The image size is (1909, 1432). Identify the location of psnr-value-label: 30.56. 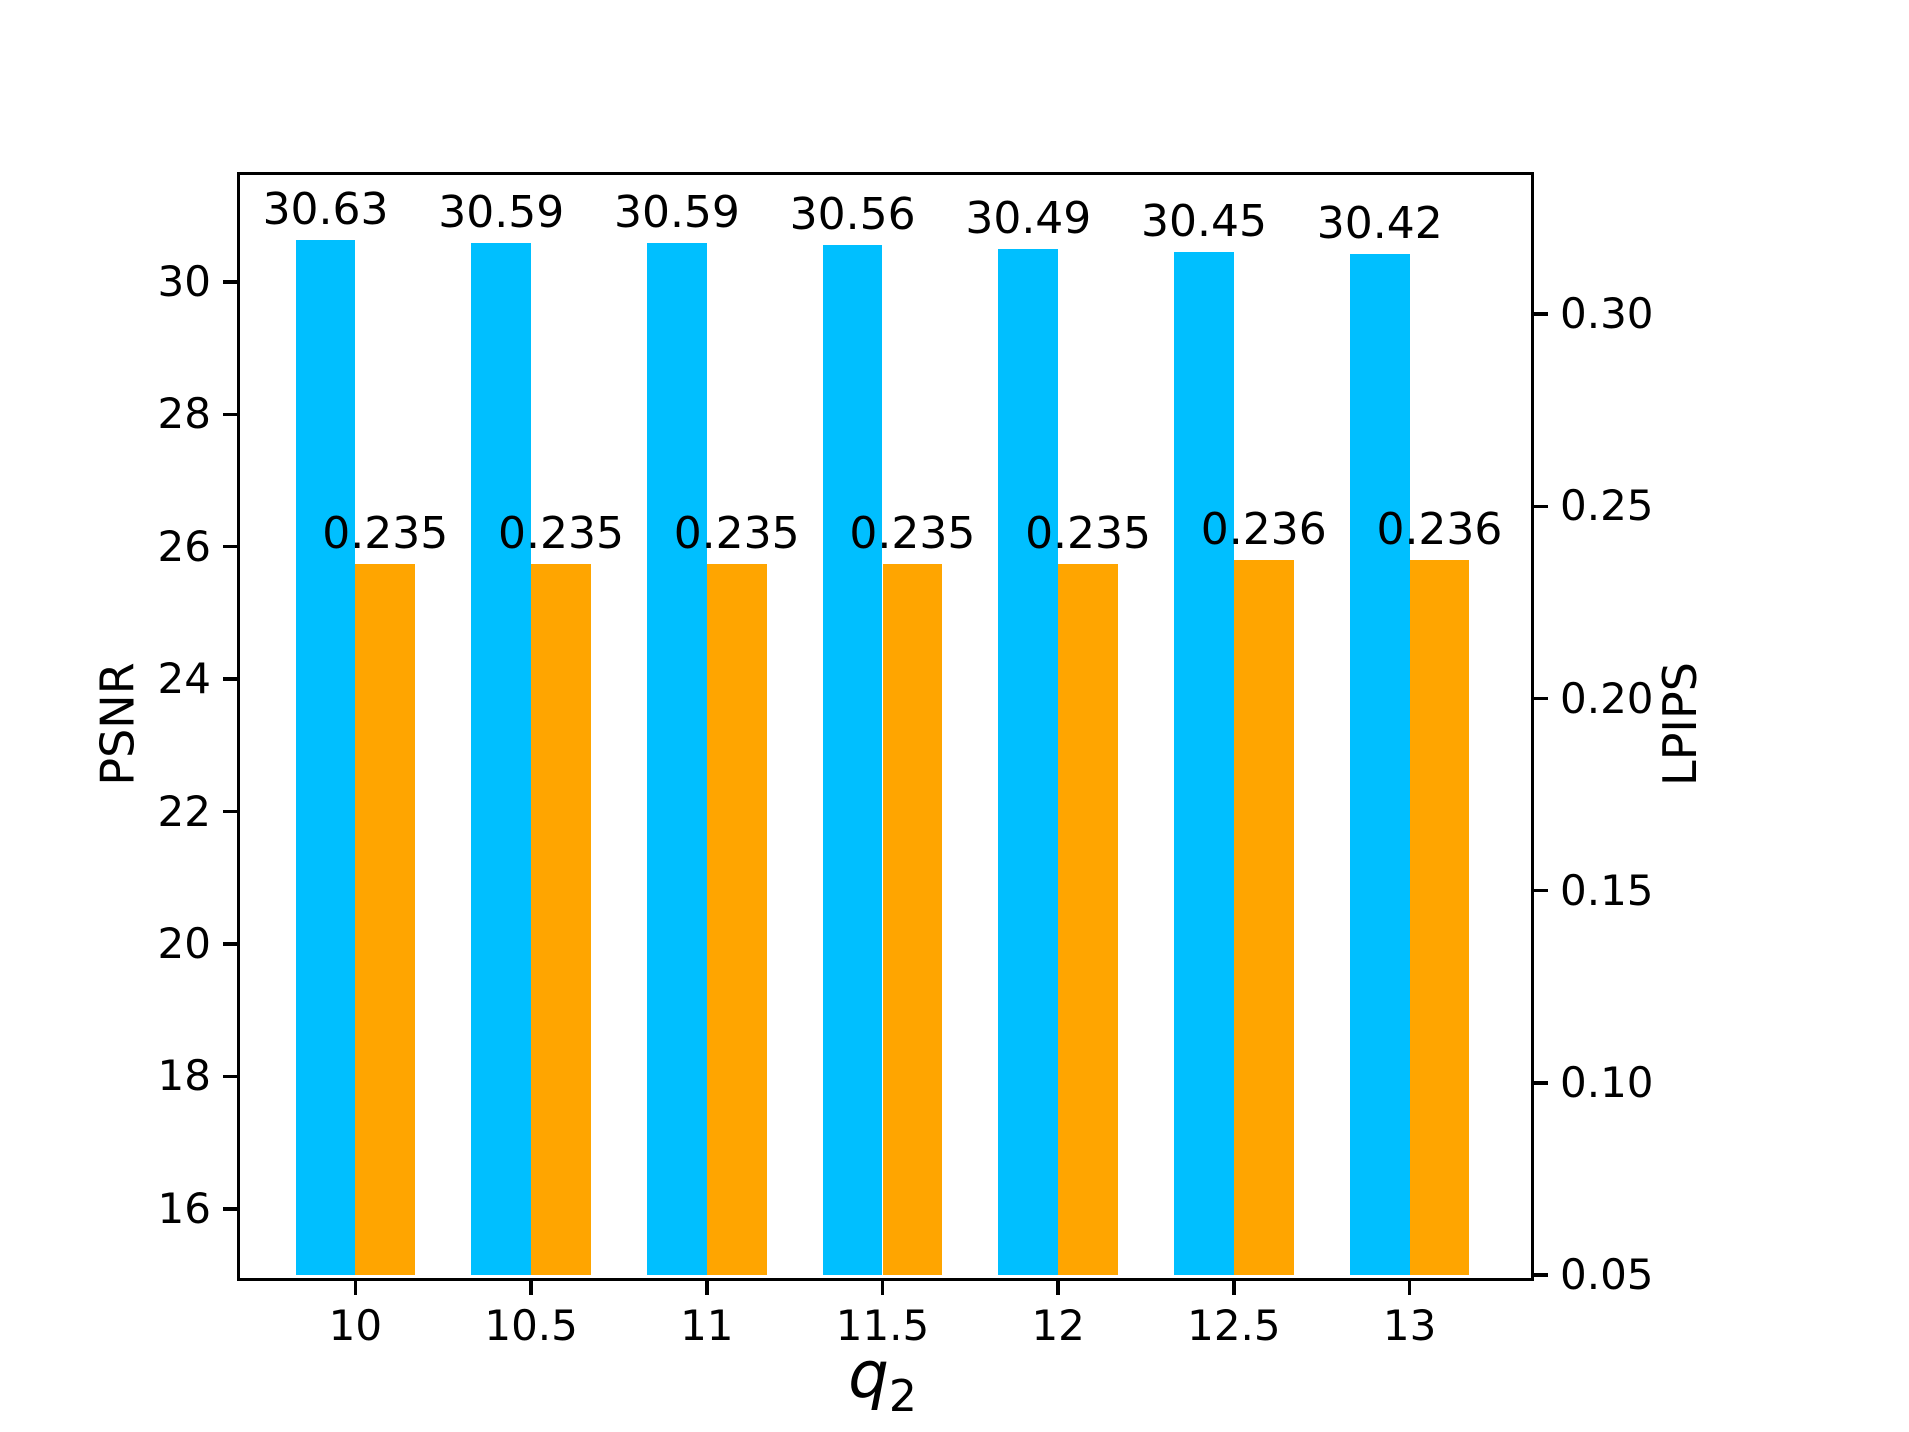
(852, 214).